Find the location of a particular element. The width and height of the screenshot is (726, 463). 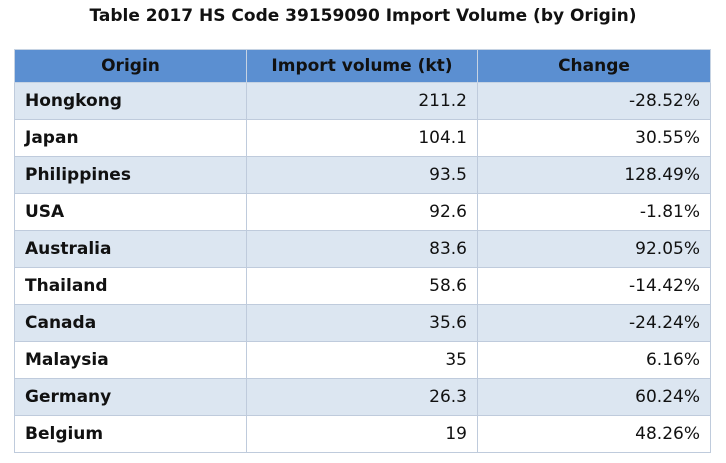

table-row: Thailand 58.6 -14.42% is located at coordinates (362, 286).